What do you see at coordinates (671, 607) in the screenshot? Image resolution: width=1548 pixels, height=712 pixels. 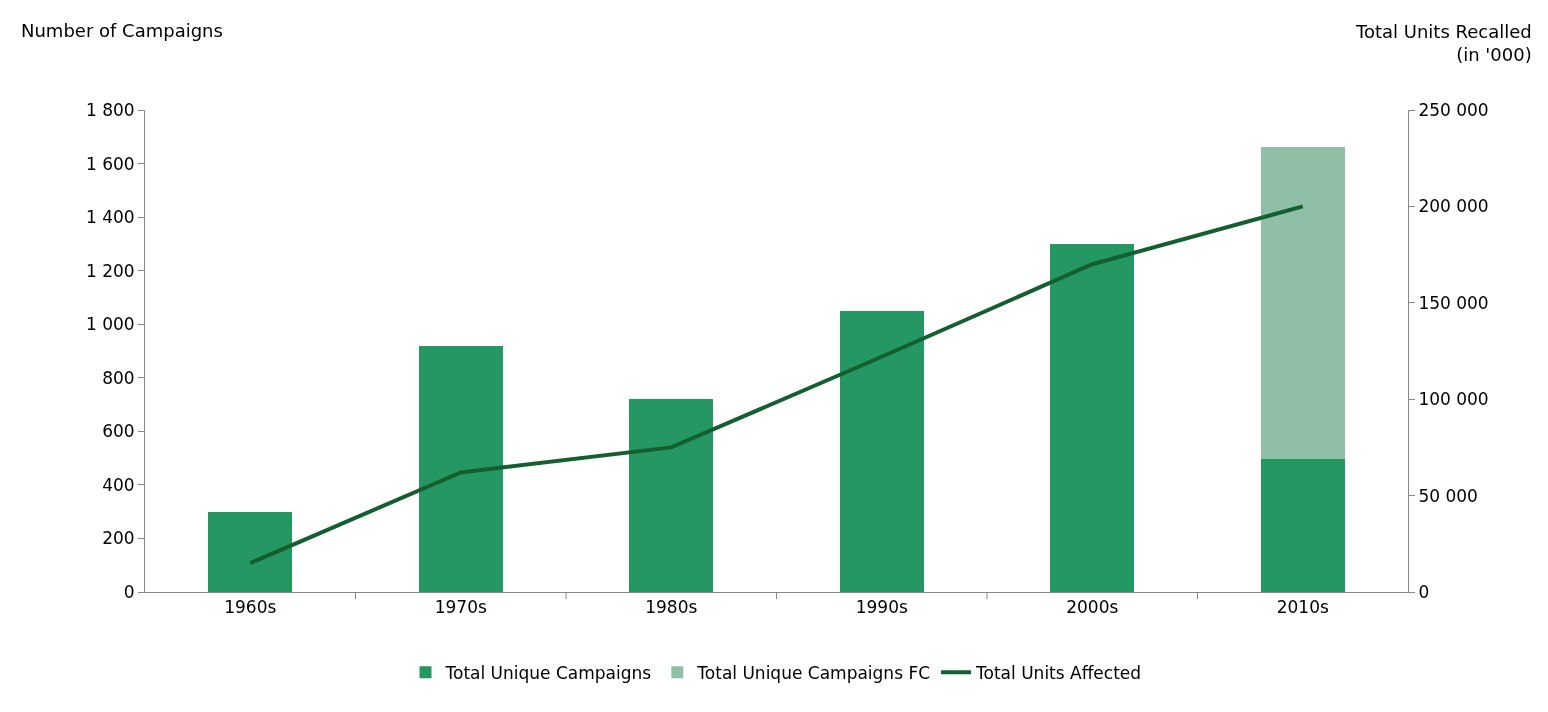 I see `x-tick-label: 1980s` at bounding box center [671, 607].